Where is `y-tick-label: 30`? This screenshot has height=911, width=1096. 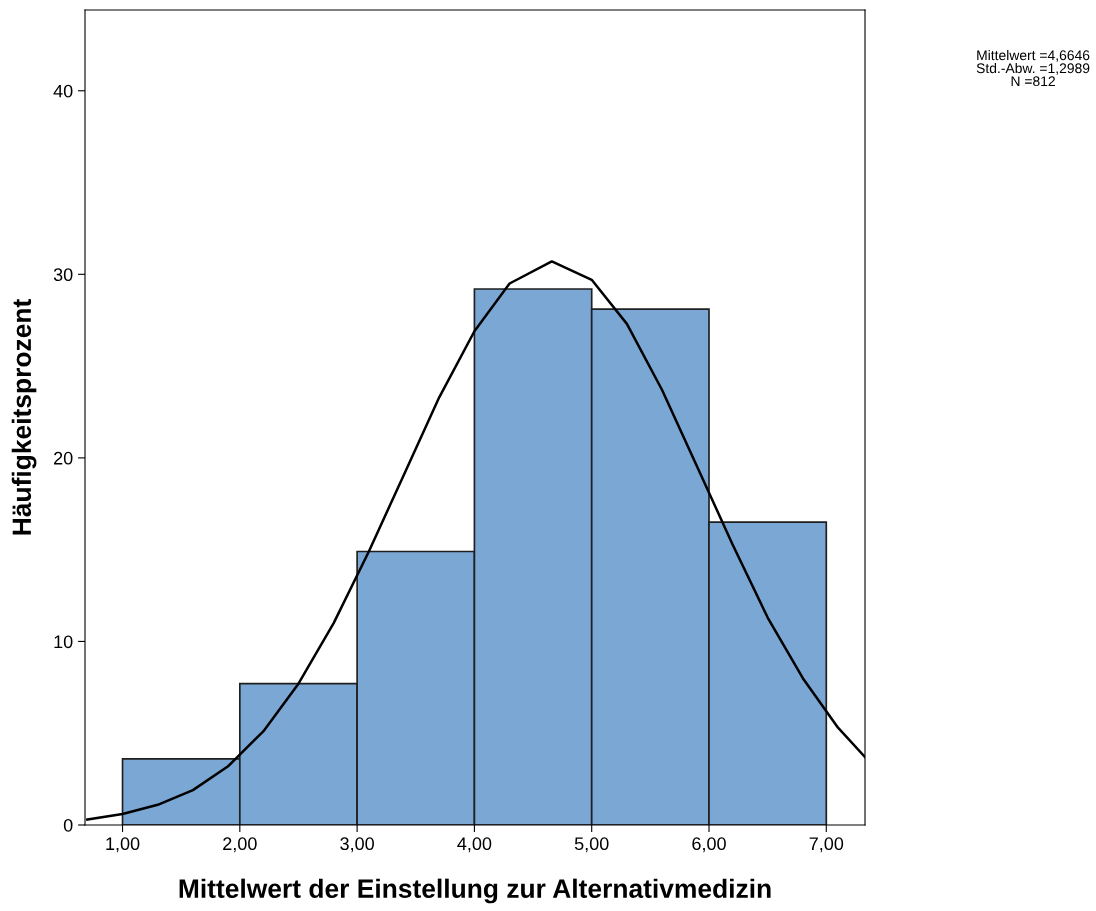
y-tick-label: 30 is located at coordinates (63, 275).